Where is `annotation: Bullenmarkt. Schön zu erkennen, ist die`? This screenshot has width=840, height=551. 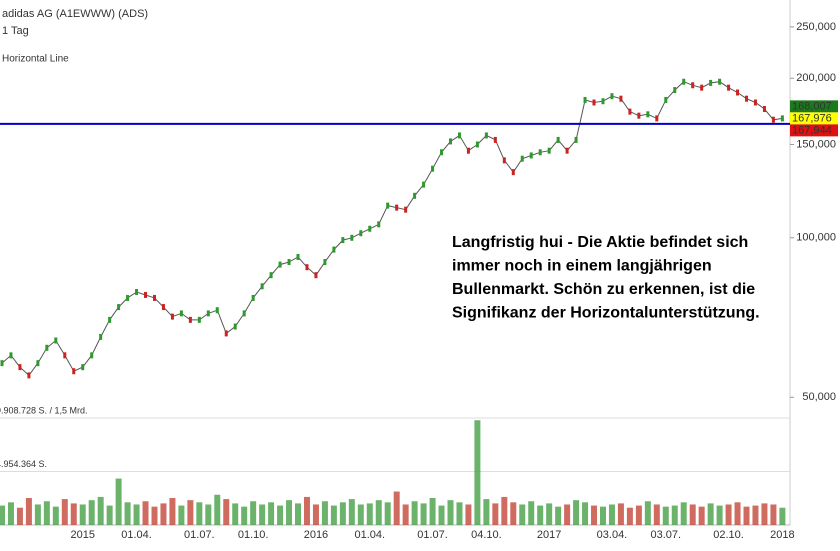 annotation: Bullenmarkt. Schön zu erkennen, ist die is located at coordinates (603, 289).